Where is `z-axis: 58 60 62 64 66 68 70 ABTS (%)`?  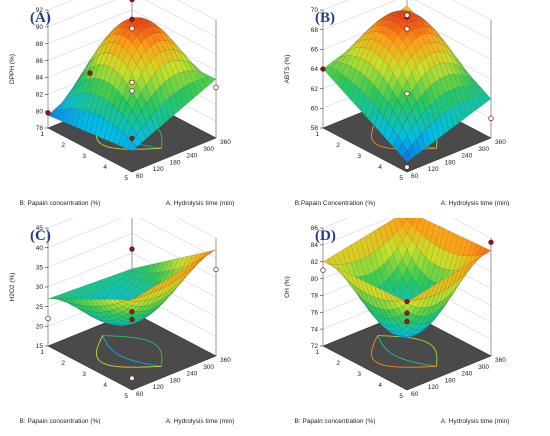 z-axis: 58 60 62 64 66 68 70 ABTS (%) is located at coordinates (303, 69).